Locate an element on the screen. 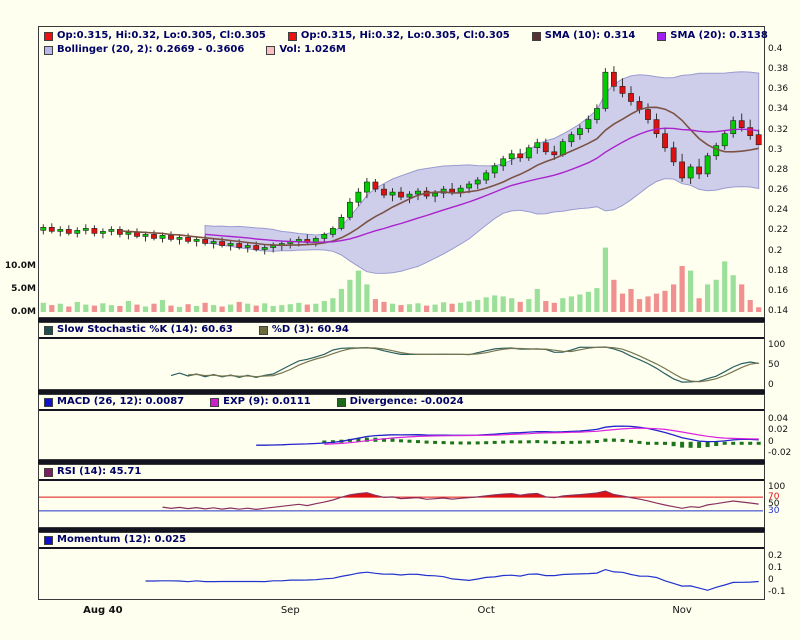 This screenshot has height=640, width=800. rsi-legend: RSI (14): 45.71 is located at coordinates (401, 473).